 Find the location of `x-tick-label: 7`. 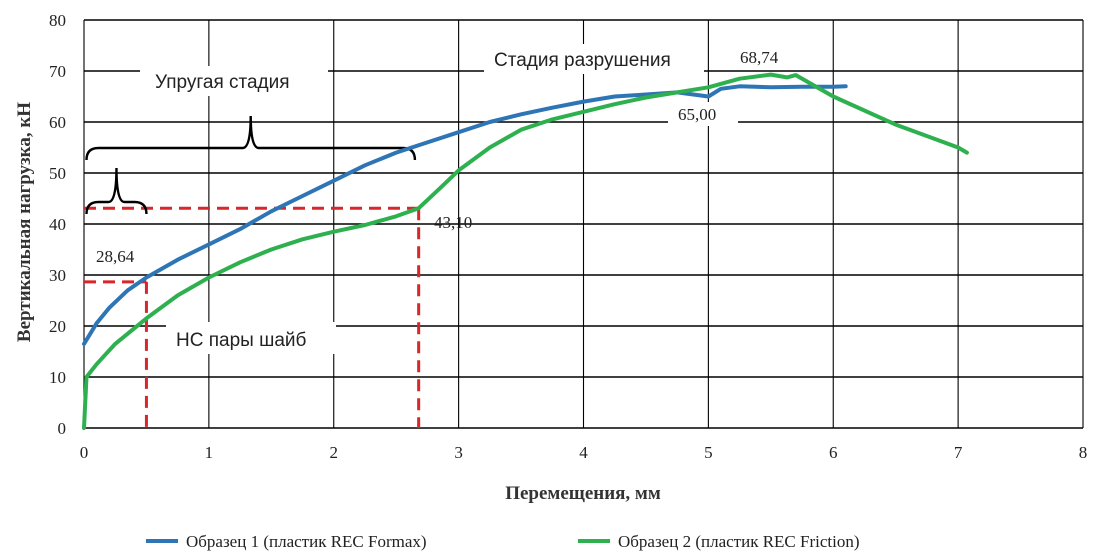

x-tick-label: 7 is located at coordinates (958, 452).